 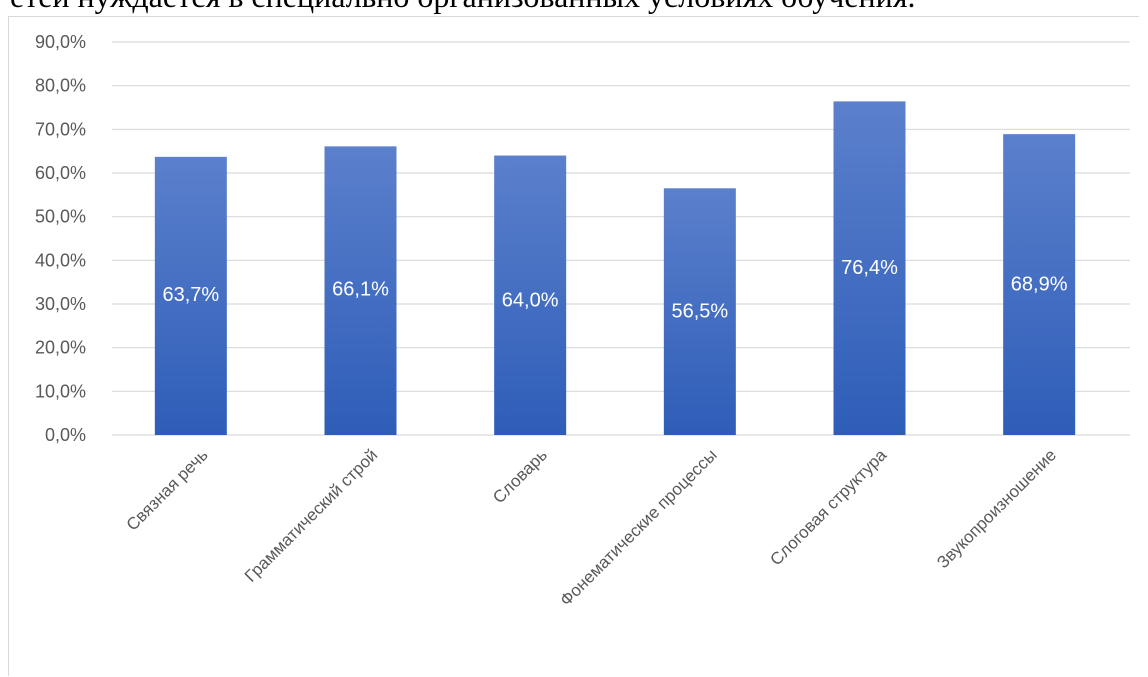 I want to click on y-tick-label: 80,0%, so click(x=60, y=86).